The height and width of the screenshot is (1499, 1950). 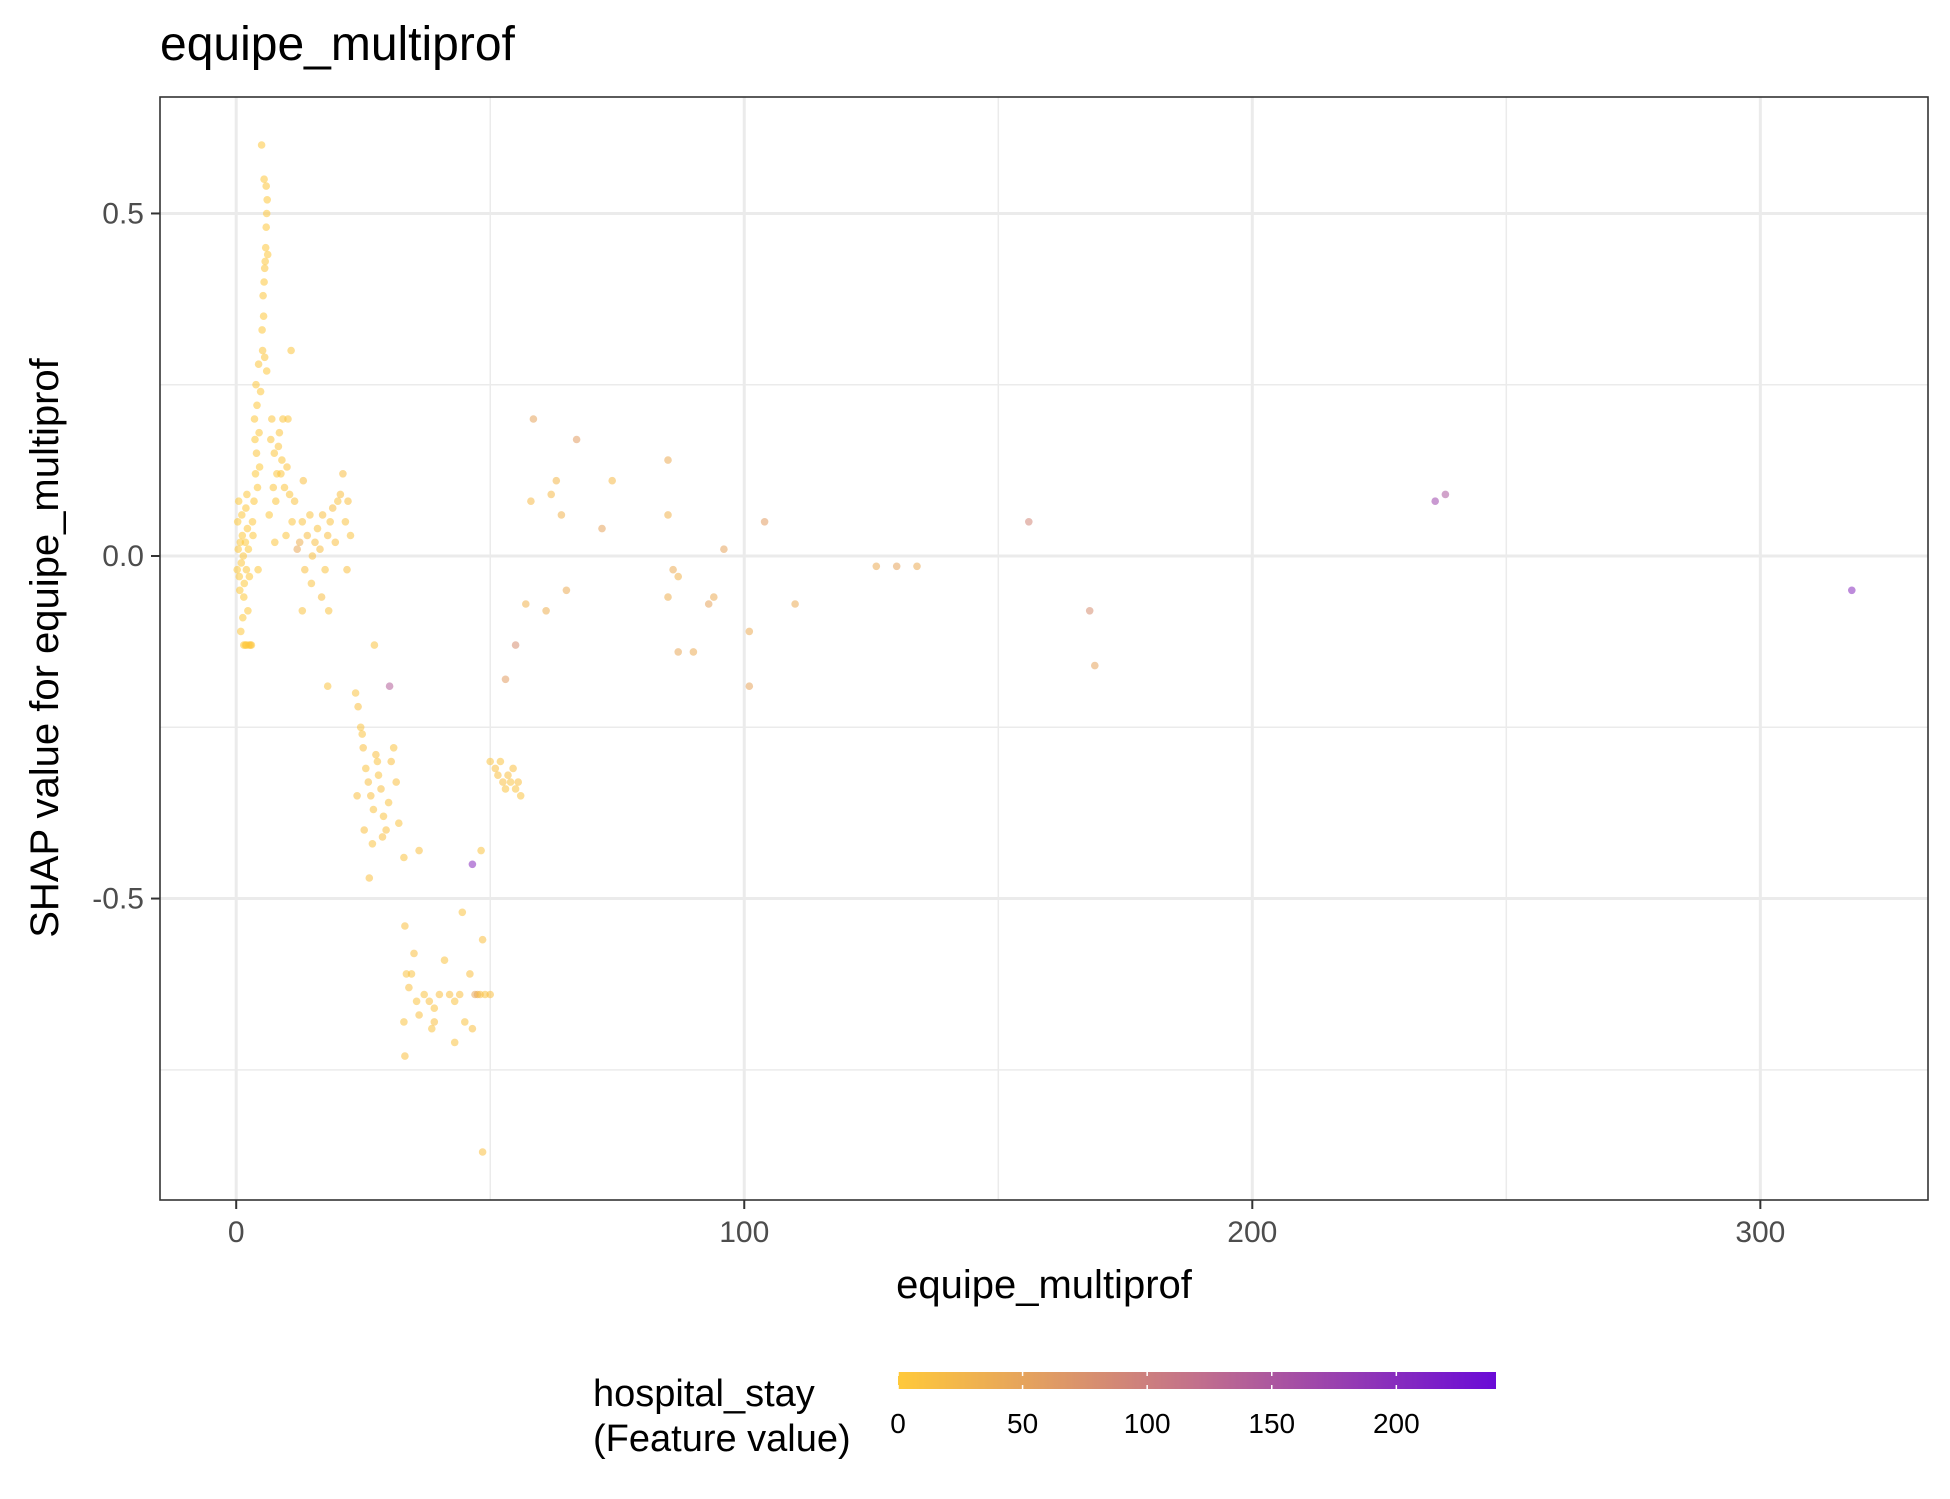 What do you see at coordinates (236, 1232) in the screenshot?
I see `x-tick-label: 0` at bounding box center [236, 1232].